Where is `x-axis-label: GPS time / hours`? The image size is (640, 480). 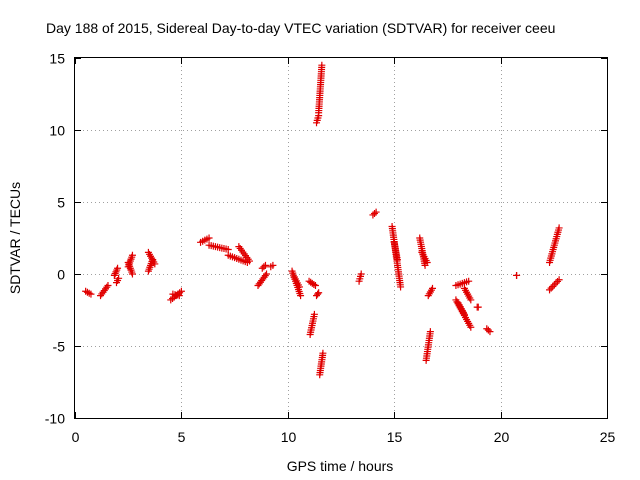
x-axis-label: GPS time / hours is located at coordinates (340, 466).